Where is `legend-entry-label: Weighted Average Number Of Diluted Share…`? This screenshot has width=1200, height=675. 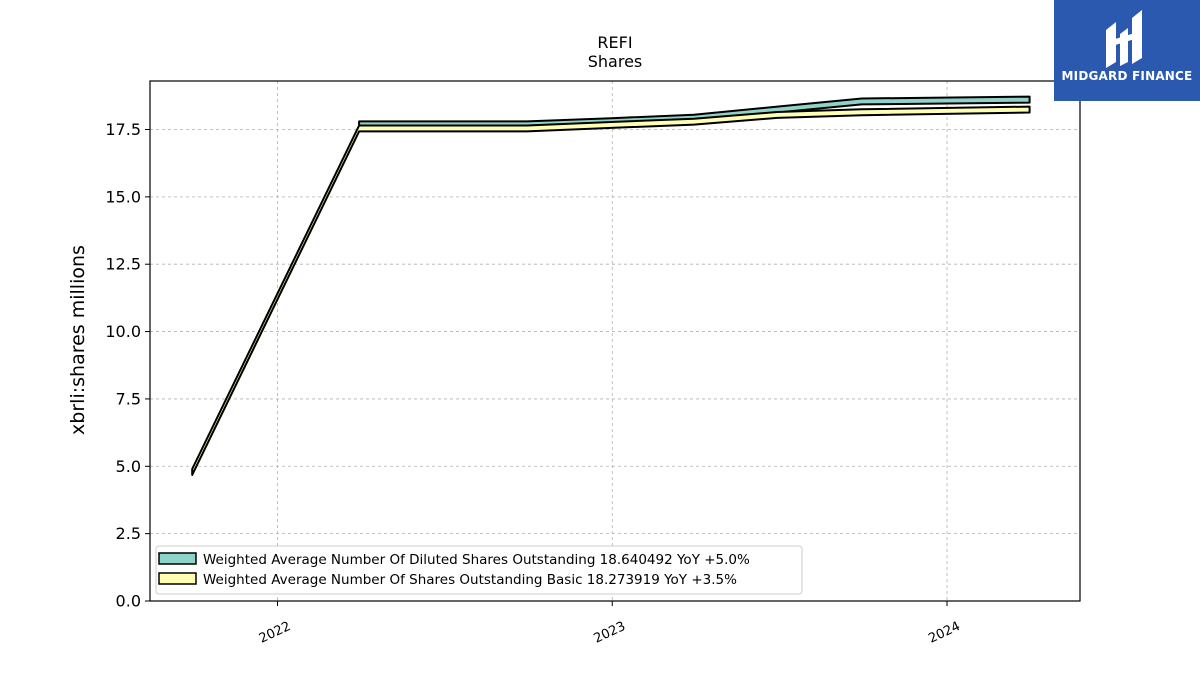 legend-entry-label: Weighted Average Number Of Diluted Share… is located at coordinates (476, 560).